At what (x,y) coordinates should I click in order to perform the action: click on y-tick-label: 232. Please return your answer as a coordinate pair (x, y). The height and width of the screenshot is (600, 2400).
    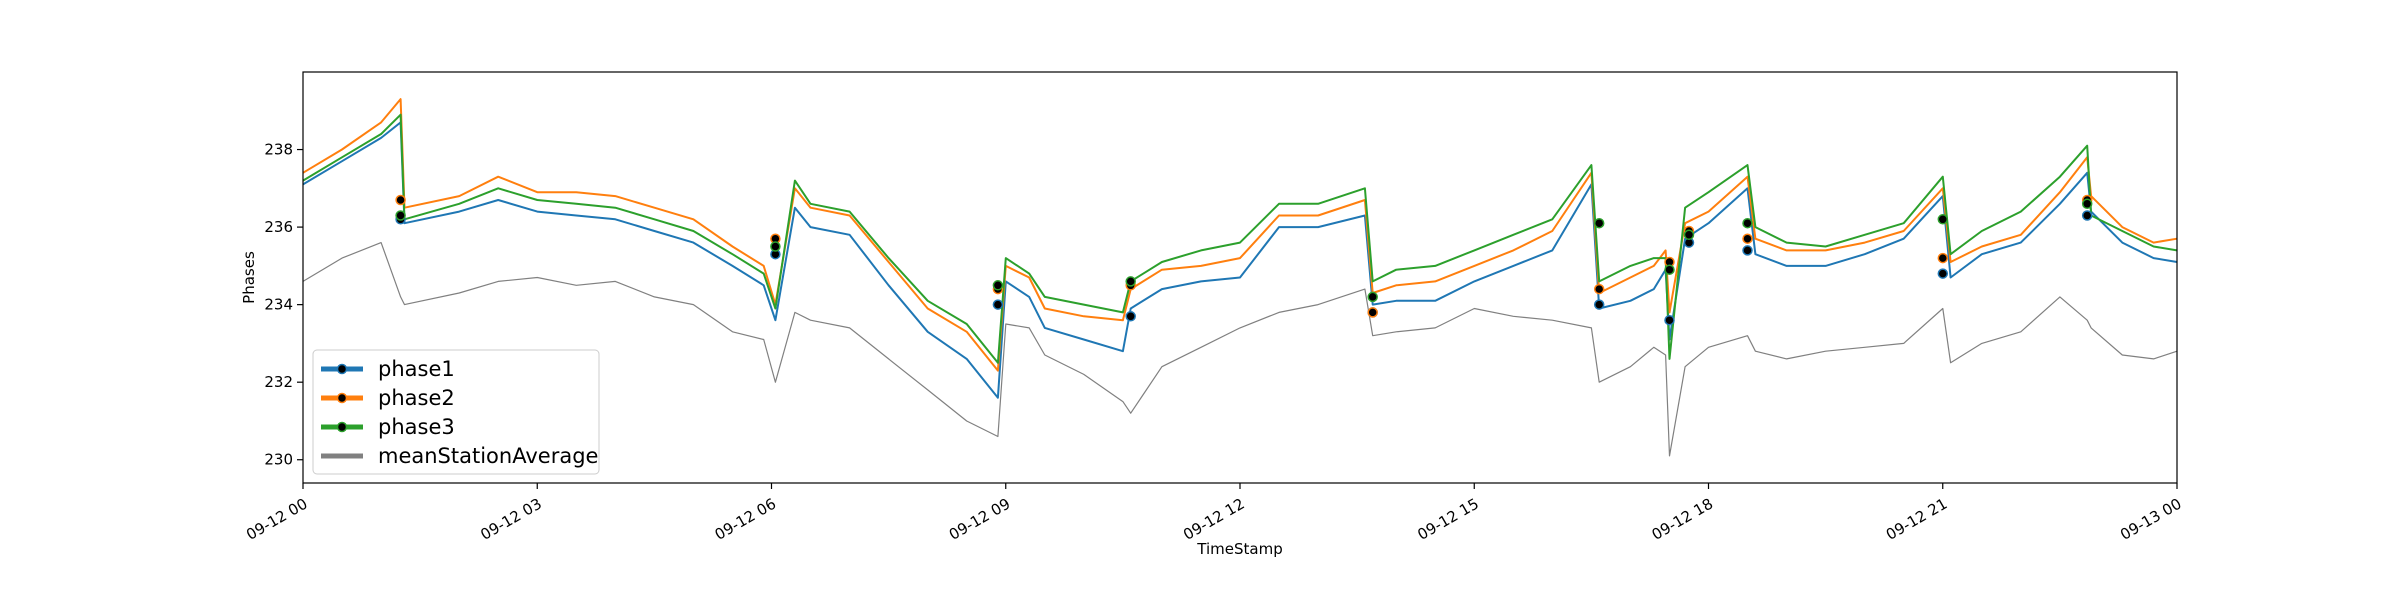
    Looking at the image, I should click on (278, 382).